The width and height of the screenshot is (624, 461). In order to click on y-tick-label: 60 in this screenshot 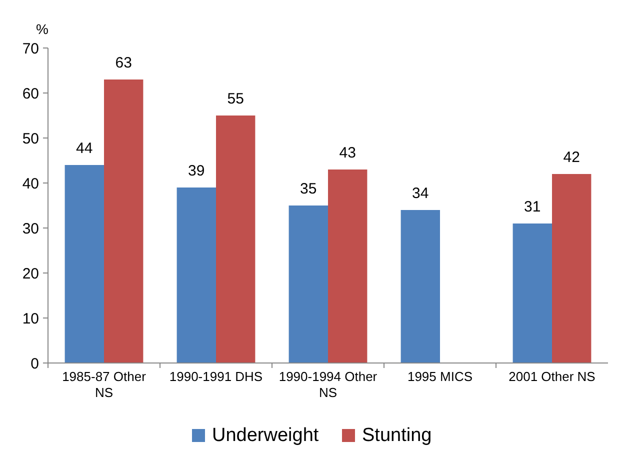, I will do `click(30, 93)`.